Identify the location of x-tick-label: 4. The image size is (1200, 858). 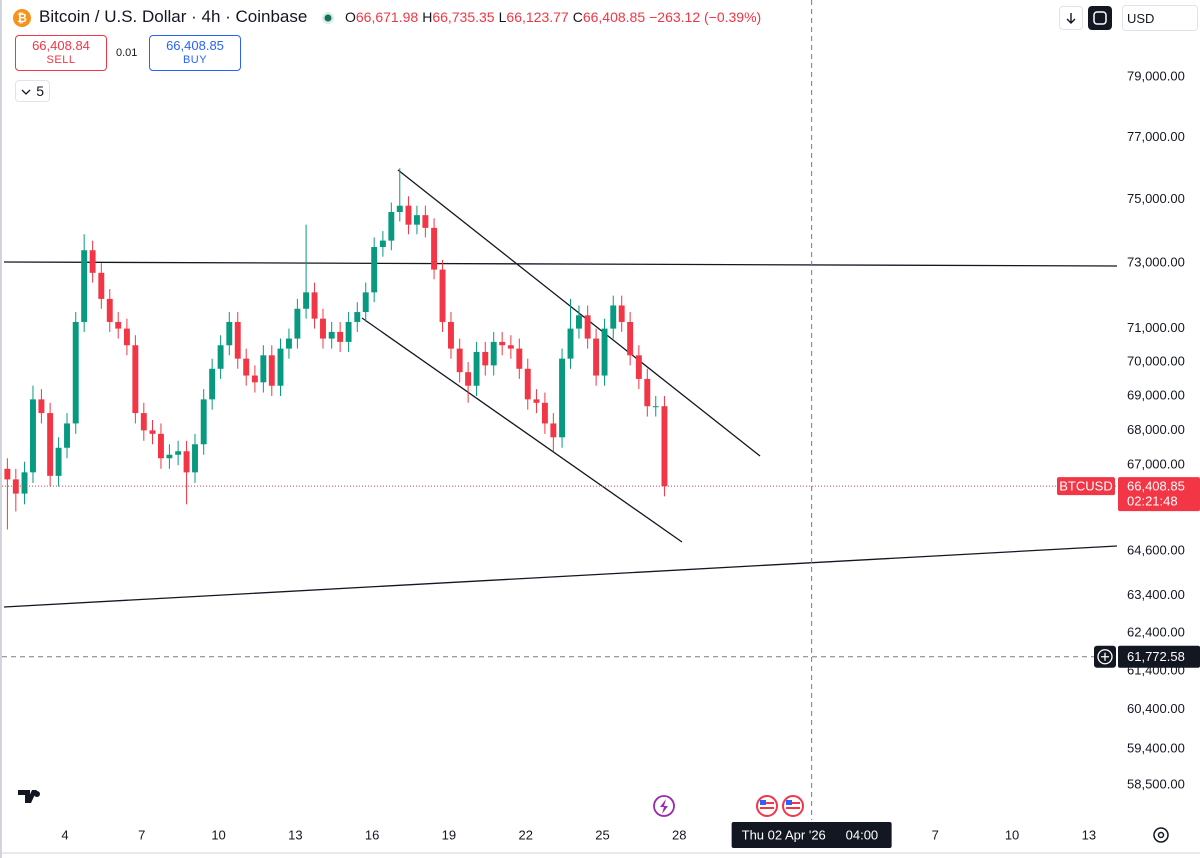
(64, 834).